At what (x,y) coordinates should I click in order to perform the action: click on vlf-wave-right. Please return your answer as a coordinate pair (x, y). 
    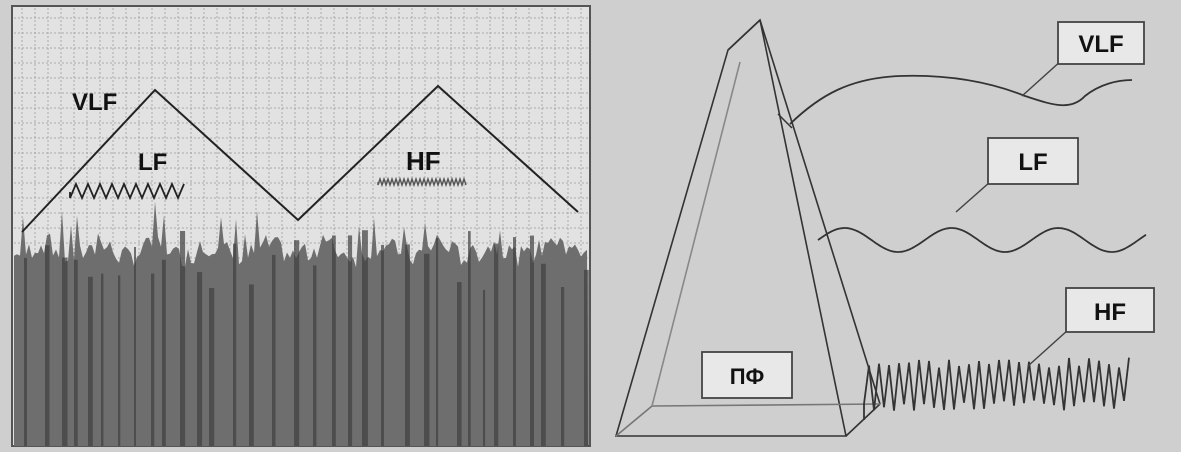
    Looking at the image, I should click on (961, 99).